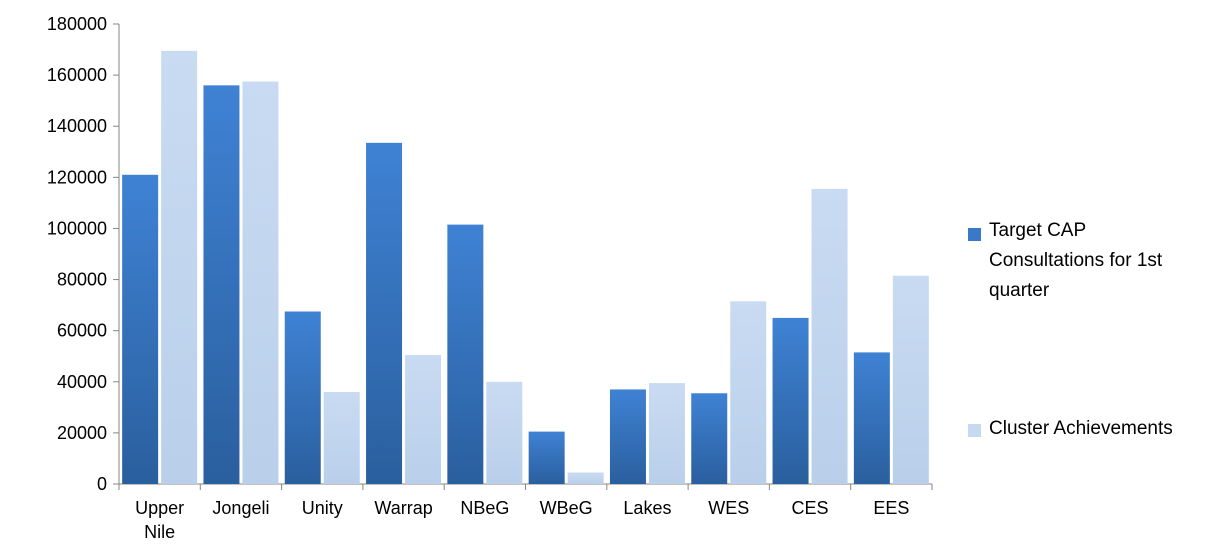 The width and height of the screenshot is (1227, 560). I want to click on x-tick-label: Jongeli, so click(240, 508).